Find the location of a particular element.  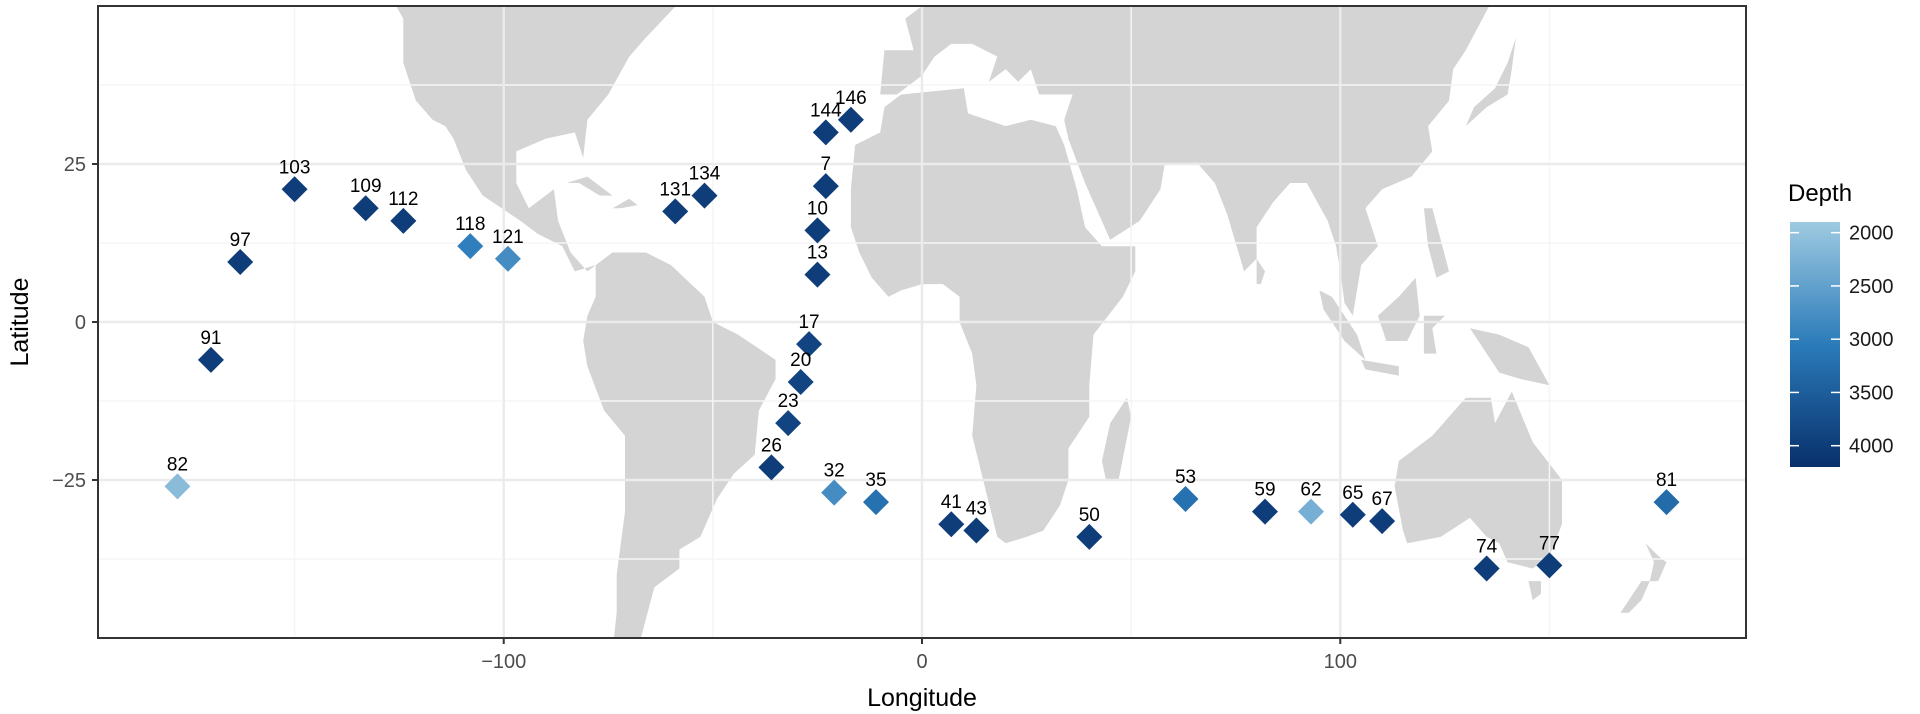

land-sumatra is located at coordinates (1342, 325).